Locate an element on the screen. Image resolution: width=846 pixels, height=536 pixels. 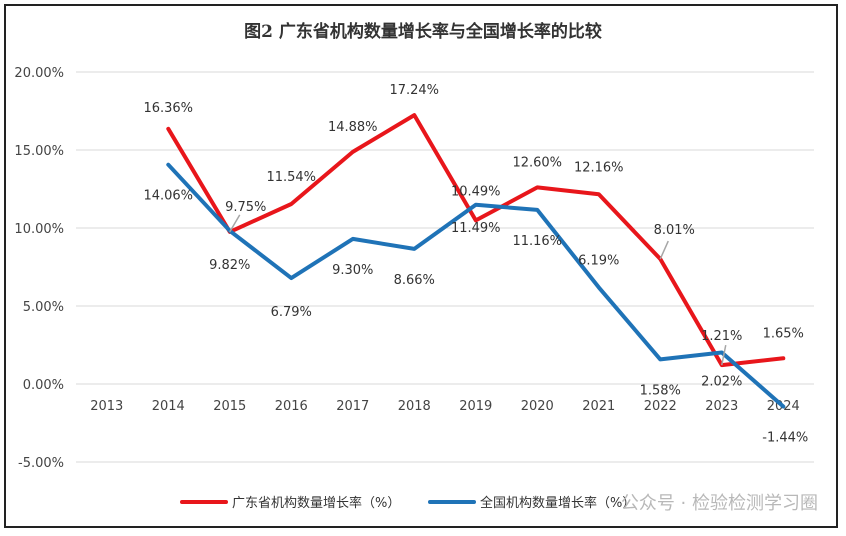
data-label-guangdong: 10.49% is located at coordinates (476, 191).